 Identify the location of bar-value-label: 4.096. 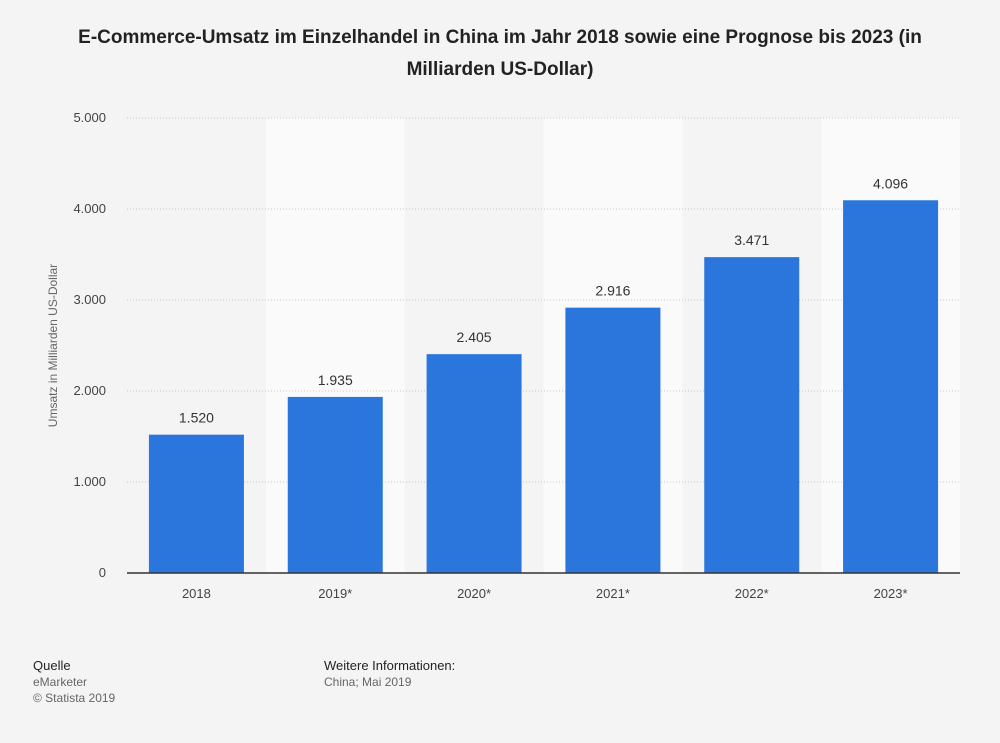
(890, 183).